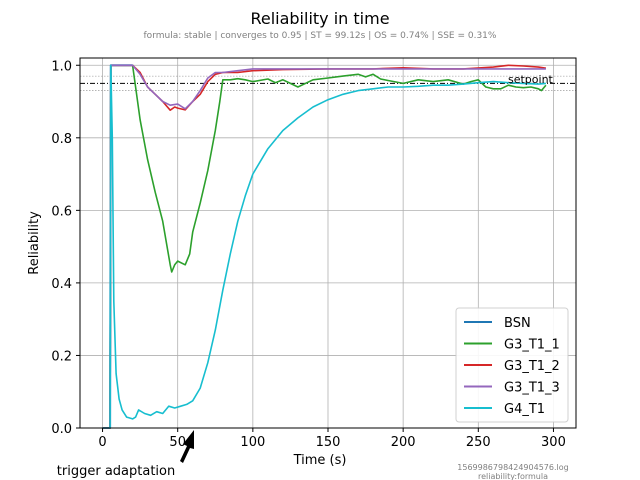 The width and height of the screenshot is (640, 480). I want to click on x-tick-label: 200, so click(403, 442).